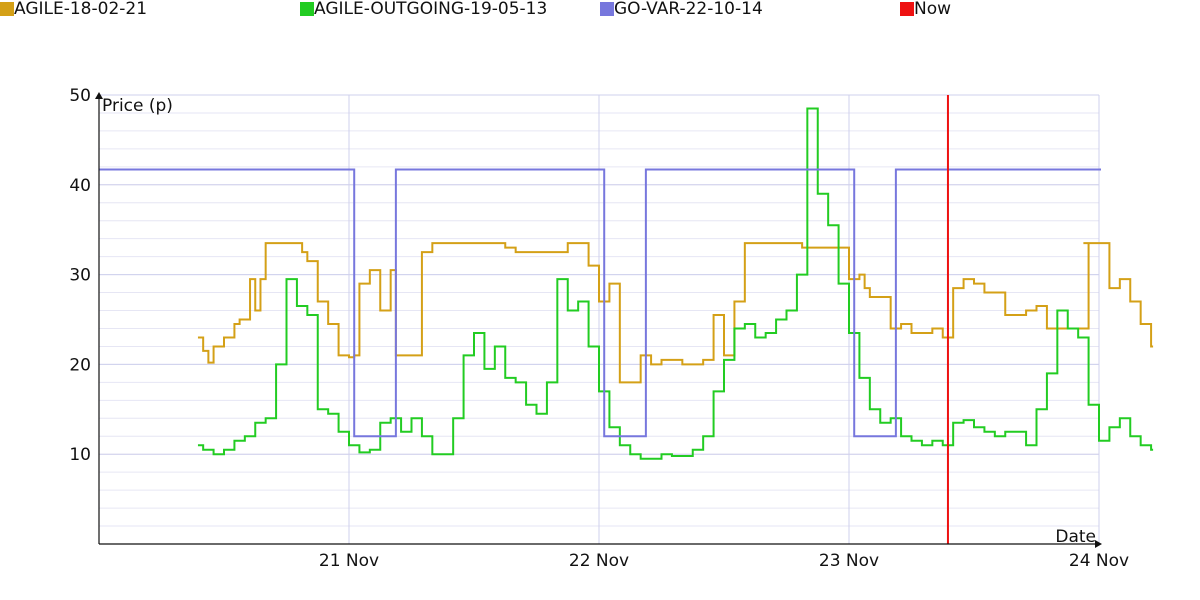 This screenshot has height=600, width=1200. I want to click on x-tick-label: 21 Nov, so click(349, 561).